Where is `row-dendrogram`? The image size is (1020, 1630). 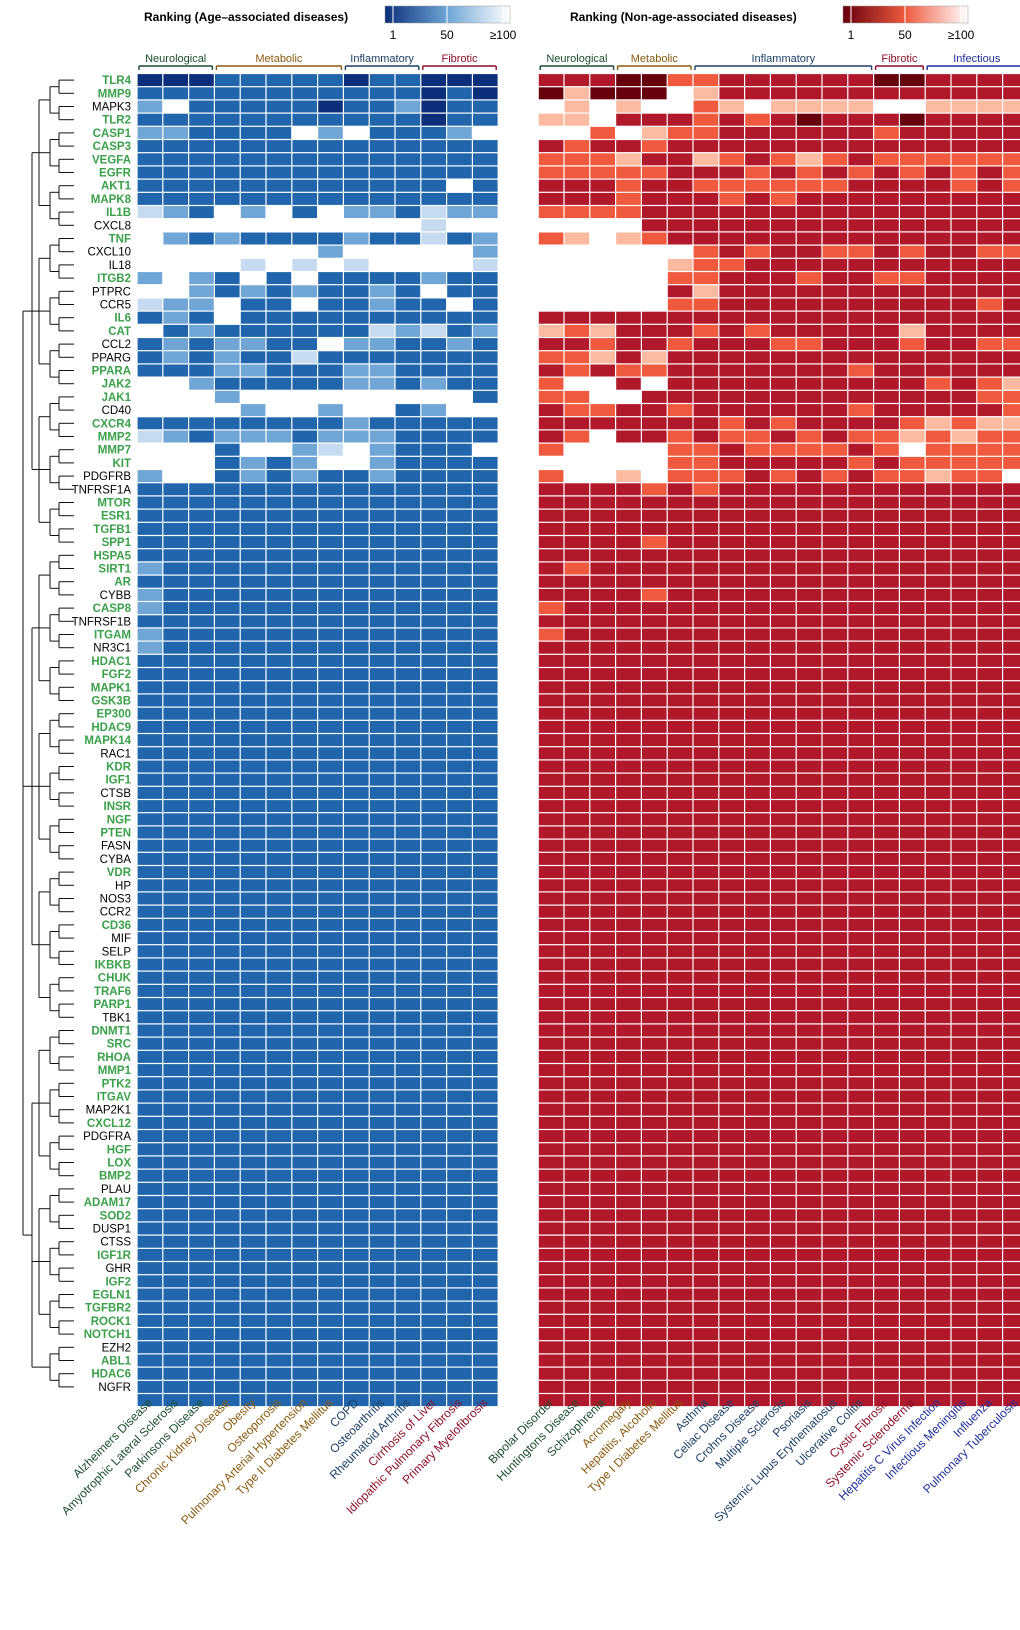 row-dendrogram is located at coordinates (48, 733).